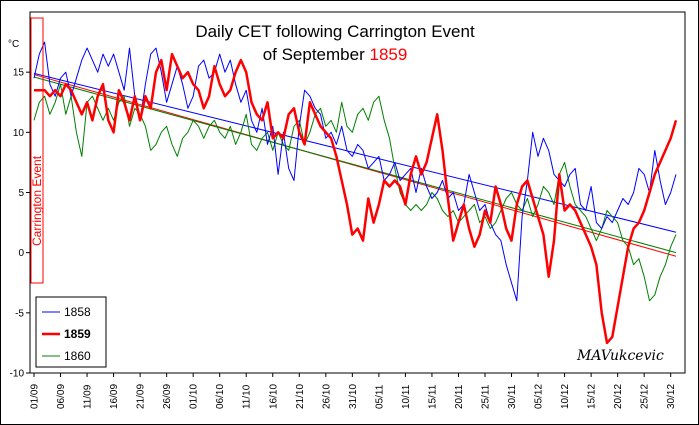  What do you see at coordinates (77, 334) in the screenshot?
I see `legend-label-1859: 1859` at bounding box center [77, 334].